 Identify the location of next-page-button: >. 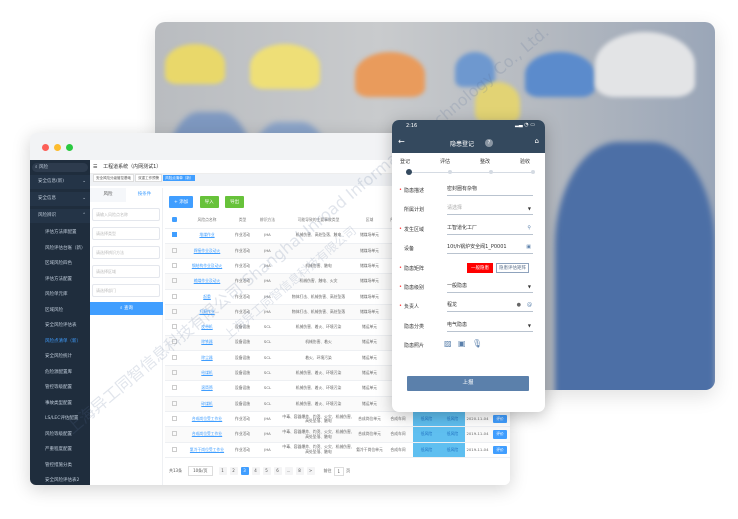
(310, 471).